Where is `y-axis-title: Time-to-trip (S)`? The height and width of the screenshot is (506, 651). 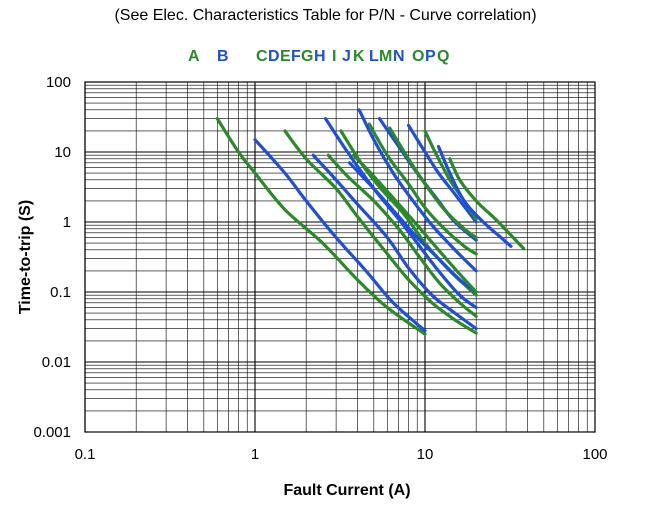
y-axis-title: Time-to-trip (S) is located at coordinates (25, 257).